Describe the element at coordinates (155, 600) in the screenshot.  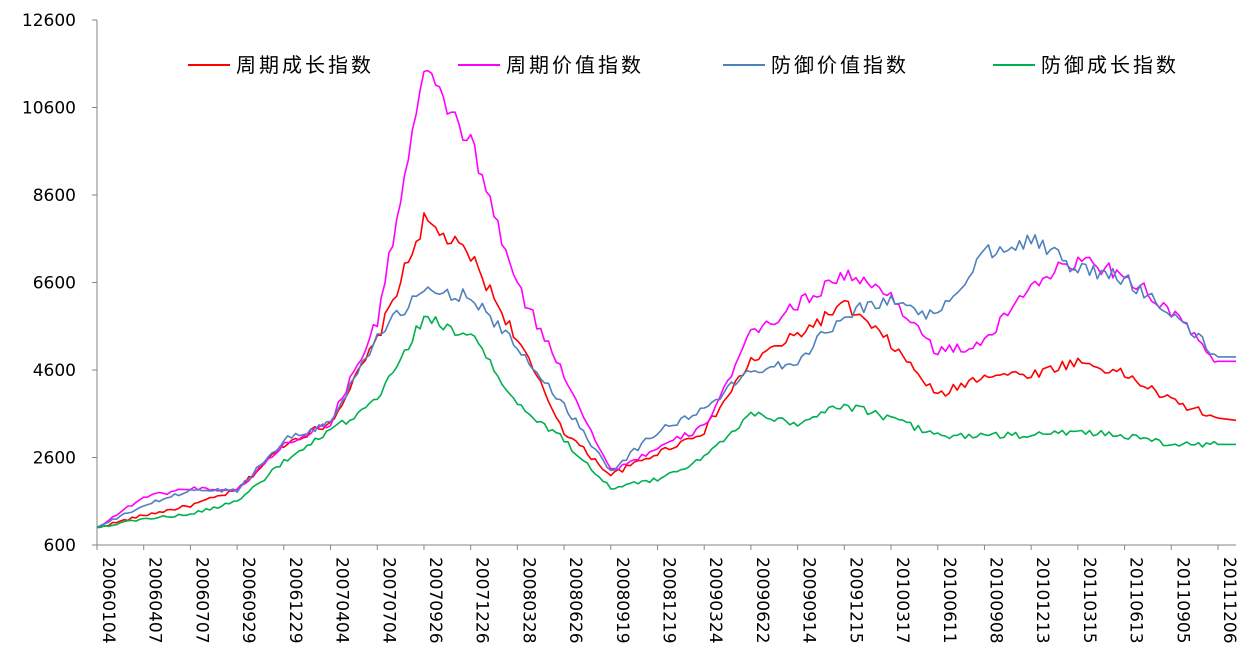
I see `x-tick-label: 20060407` at that location.